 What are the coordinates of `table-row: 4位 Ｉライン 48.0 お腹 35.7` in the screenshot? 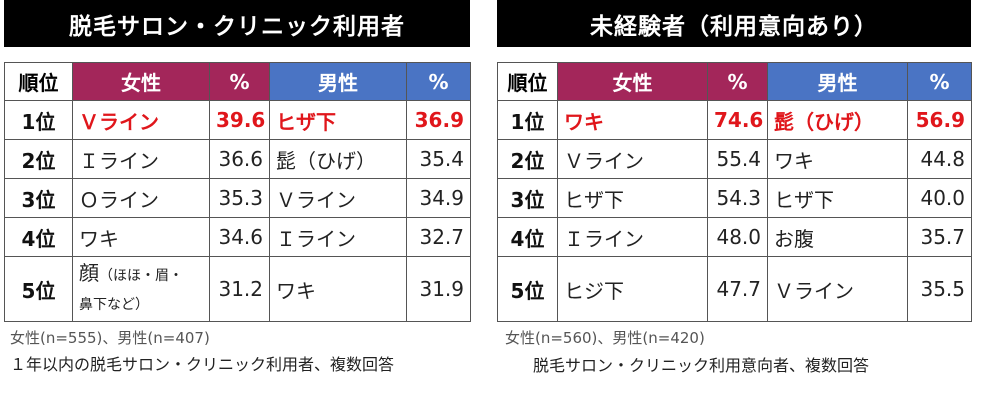 It's located at (734, 237).